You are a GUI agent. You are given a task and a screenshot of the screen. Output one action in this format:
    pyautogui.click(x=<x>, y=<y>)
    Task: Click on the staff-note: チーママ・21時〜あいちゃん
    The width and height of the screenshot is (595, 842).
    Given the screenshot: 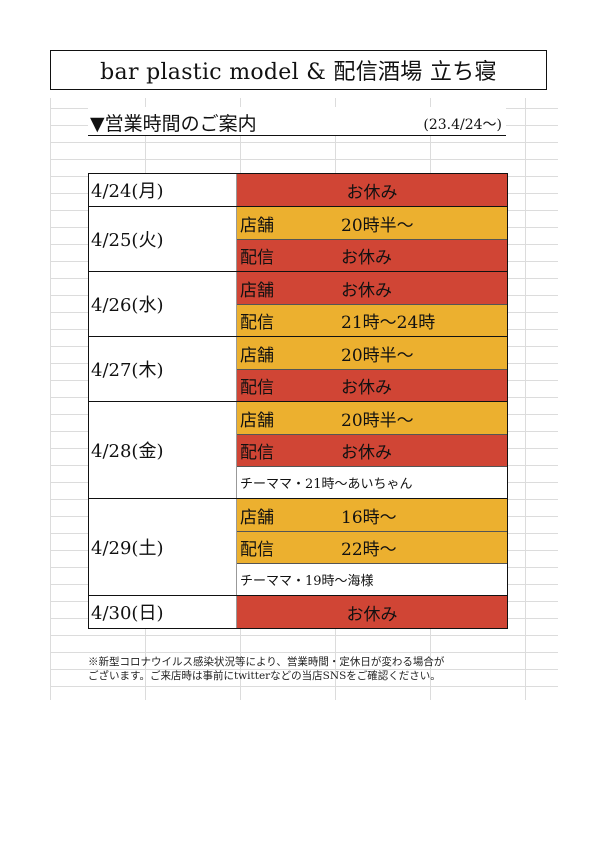 What is the action you would take?
    pyautogui.click(x=372, y=482)
    